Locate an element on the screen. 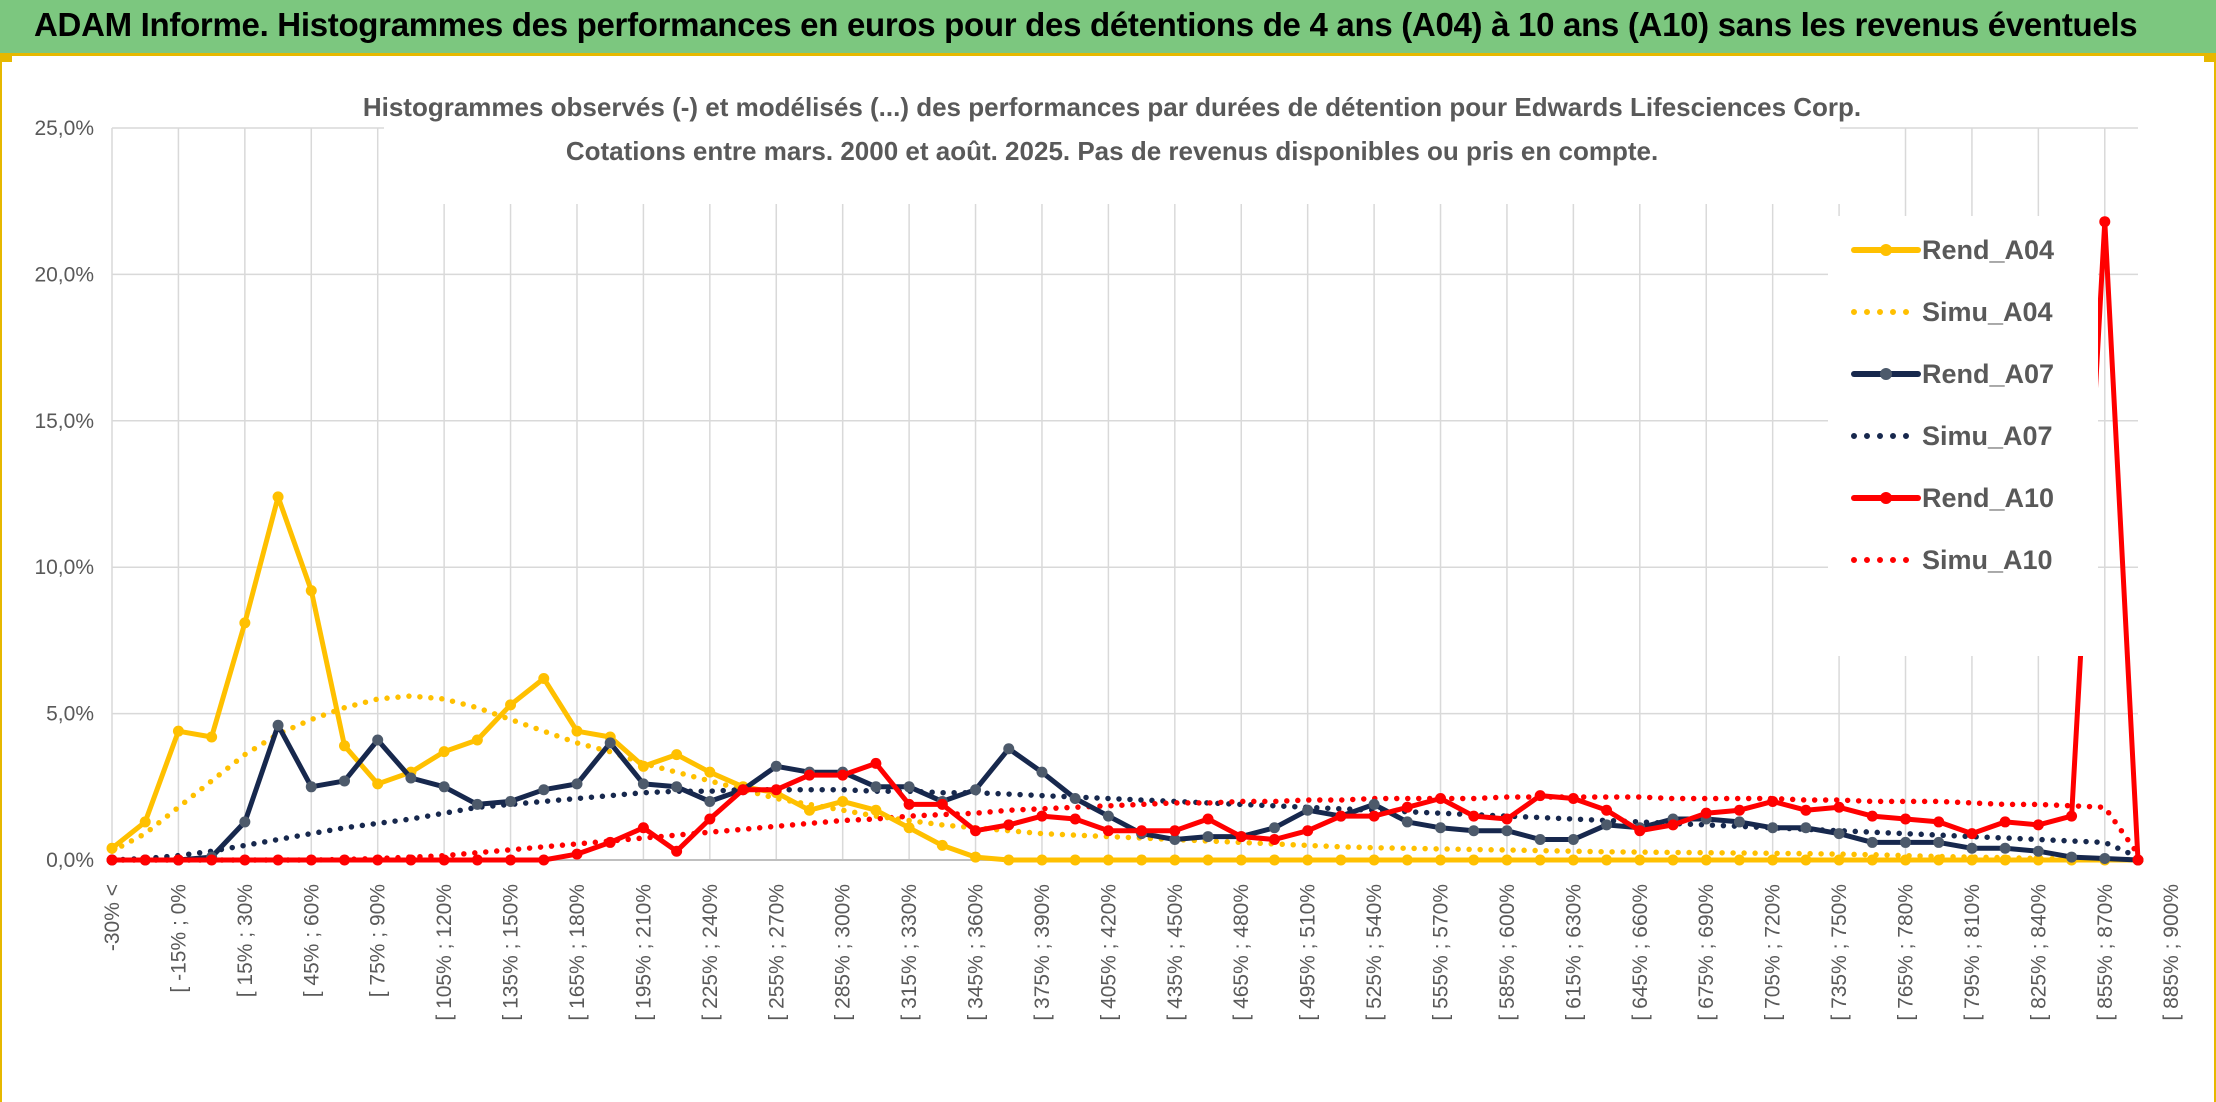  x-tick-label: [ 495% ; 510% is located at coordinates (1308, 952).